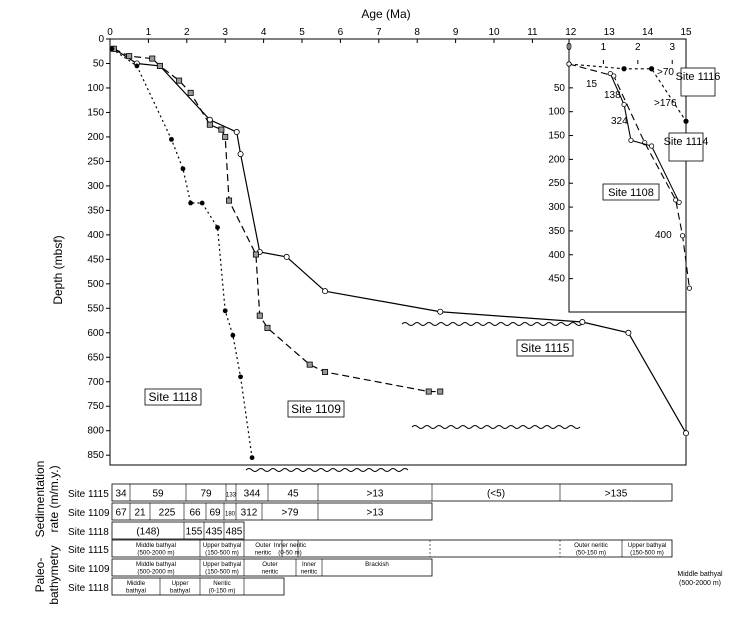 This screenshot has width=739, height=617. I want to click on sed-cell-value: 21, so click(140, 513).